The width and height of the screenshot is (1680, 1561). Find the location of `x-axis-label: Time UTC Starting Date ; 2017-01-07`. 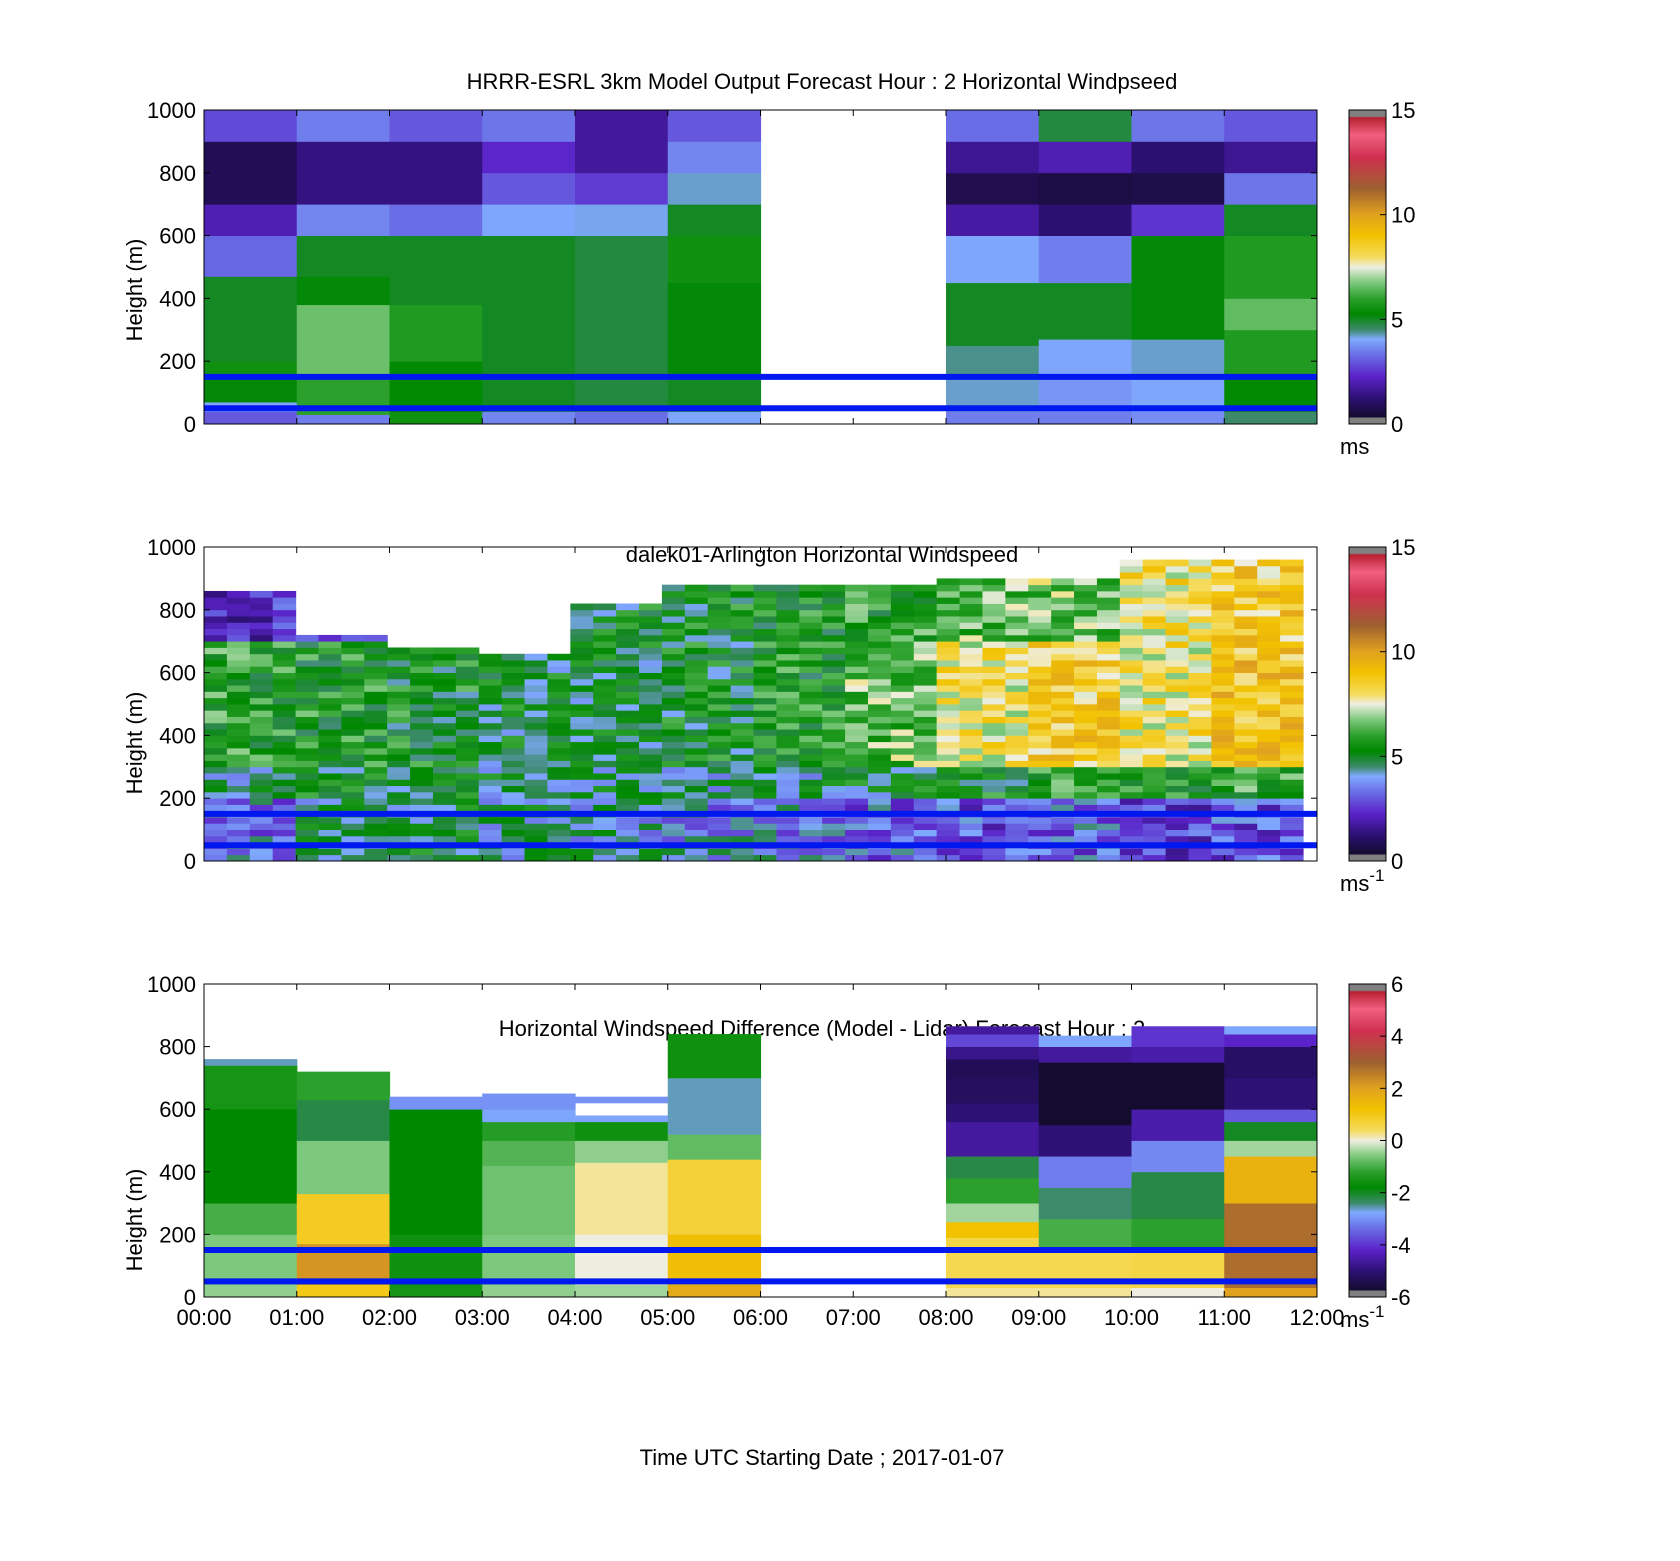

x-axis-label: Time UTC Starting Date ; 2017-01-07 is located at coordinates (822, 1457).